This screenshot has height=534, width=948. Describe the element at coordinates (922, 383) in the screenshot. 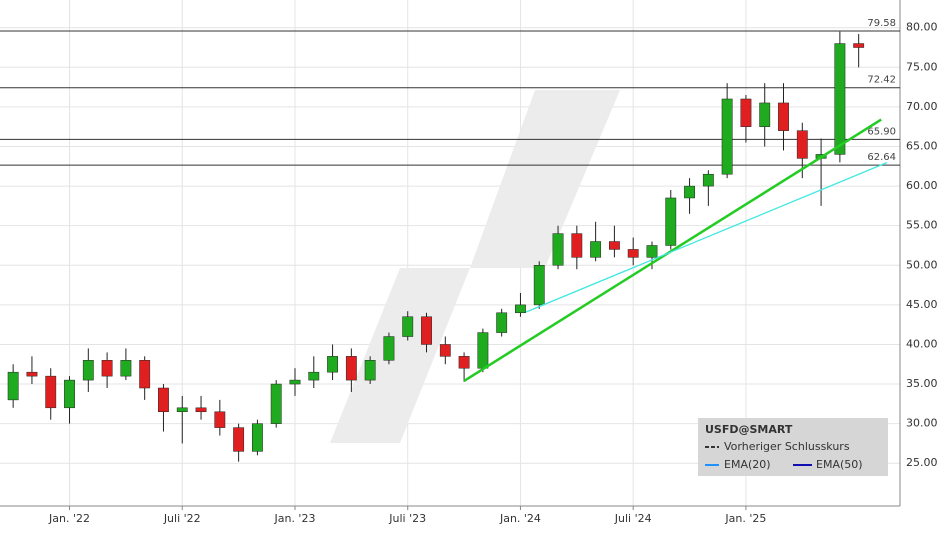

I see `y-tick-label: 35.00` at that location.